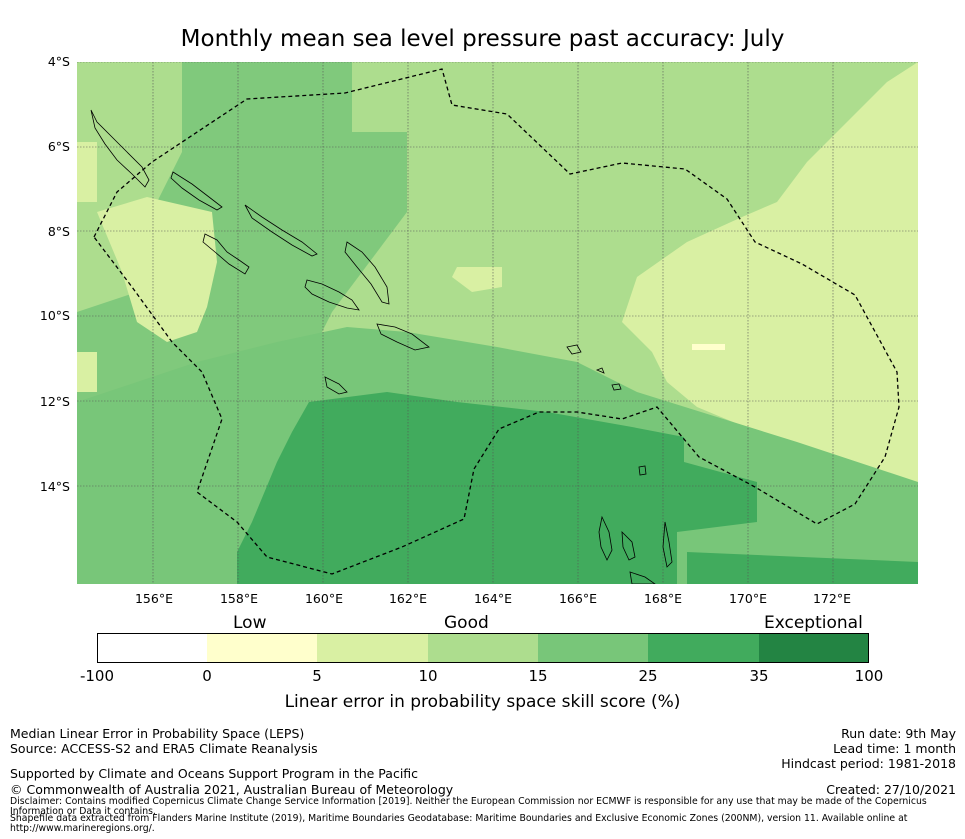 This screenshot has height=839, width=965. I want to click on field-zone-central-pale, so click(477, 279).